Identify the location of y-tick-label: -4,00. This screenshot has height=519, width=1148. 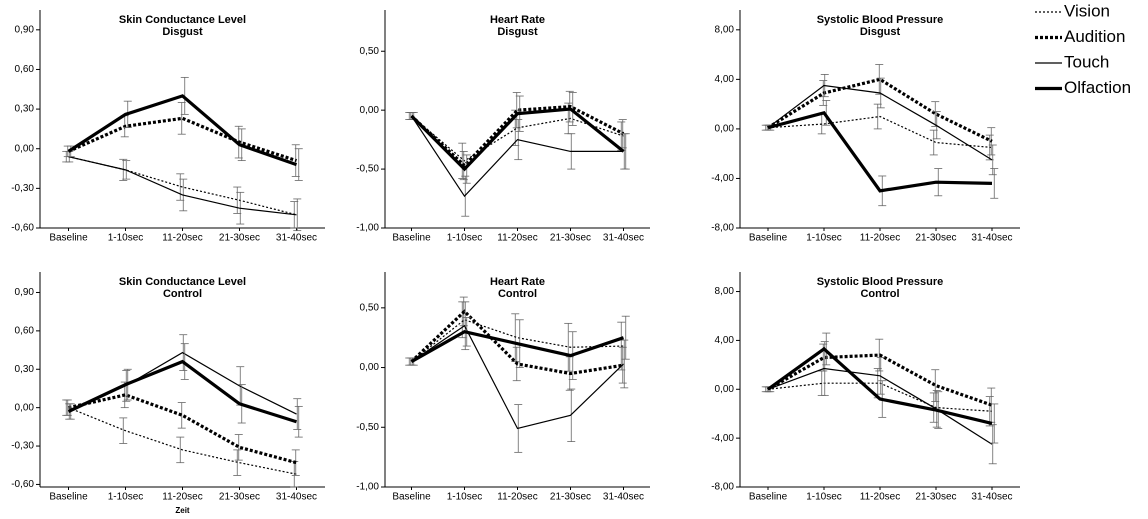
(722, 438).